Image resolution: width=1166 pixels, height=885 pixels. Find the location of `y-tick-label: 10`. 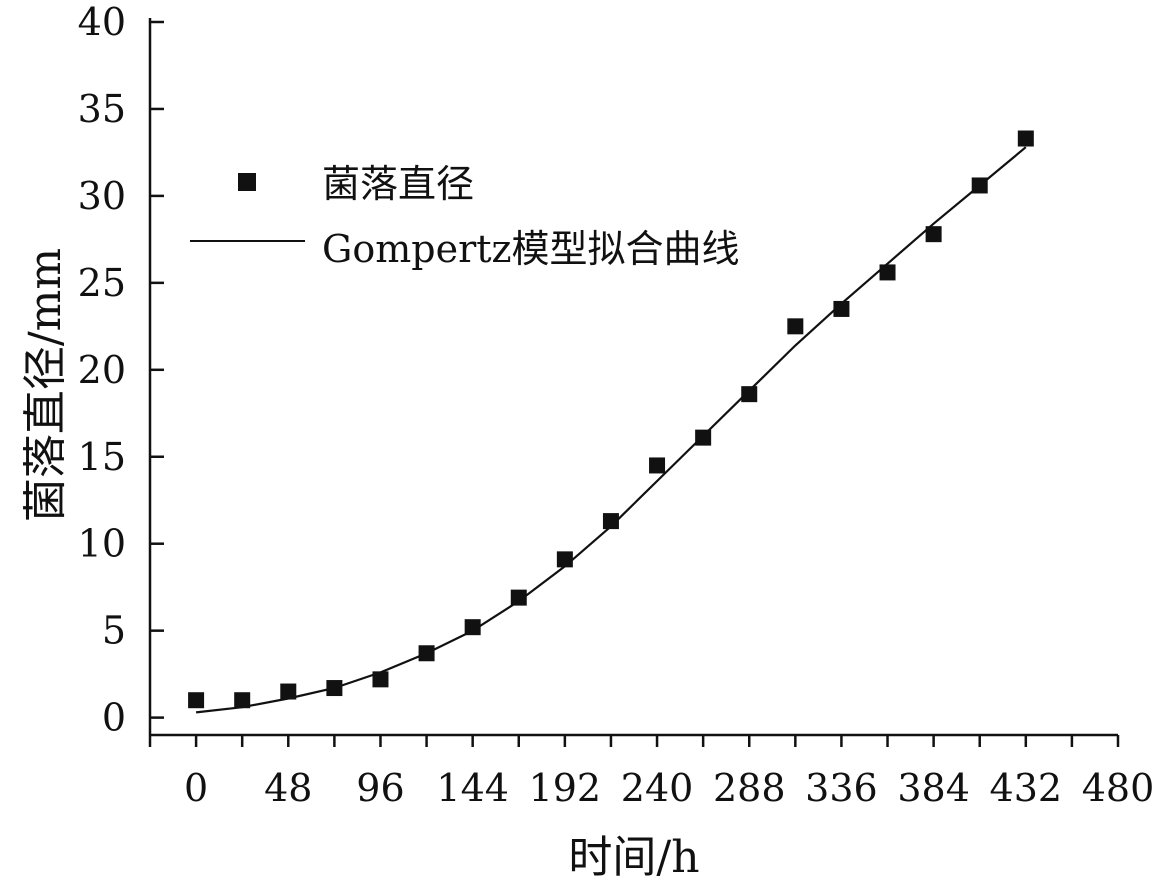

y-tick-label: 10 is located at coordinates (102, 544).